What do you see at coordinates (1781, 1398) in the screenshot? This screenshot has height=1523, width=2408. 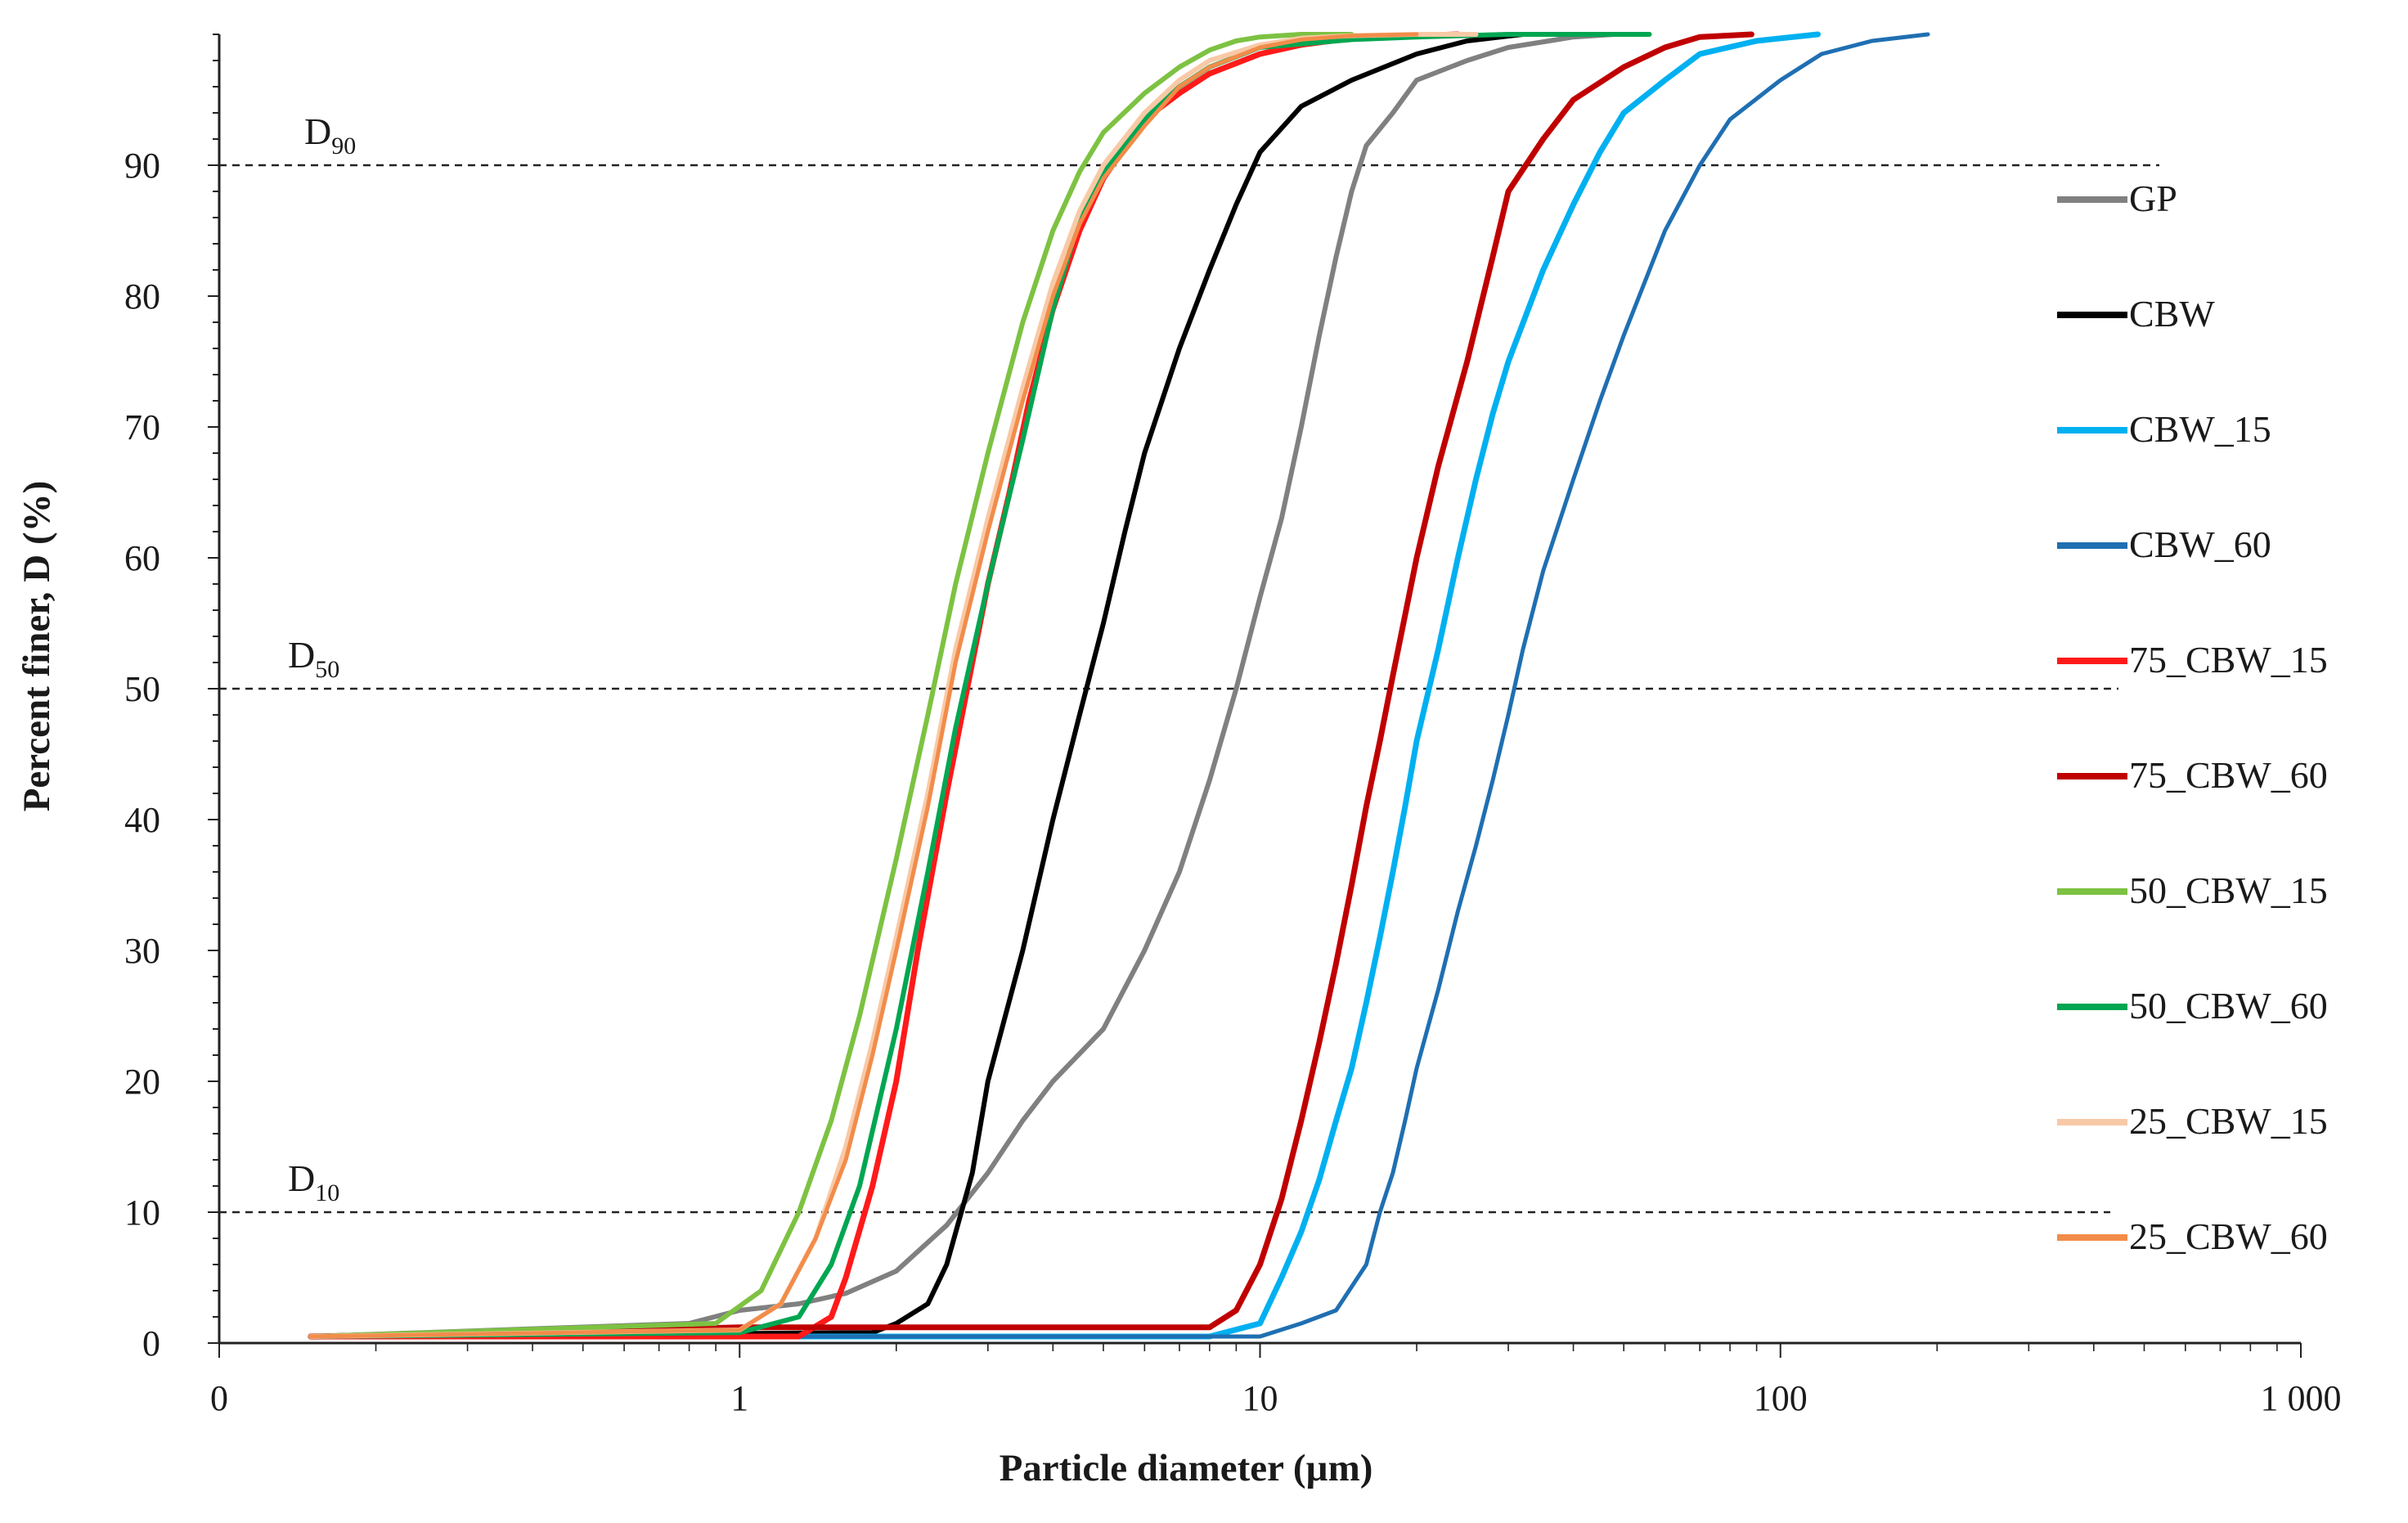 I see `x-tick-label: 100` at bounding box center [1781, 1398].